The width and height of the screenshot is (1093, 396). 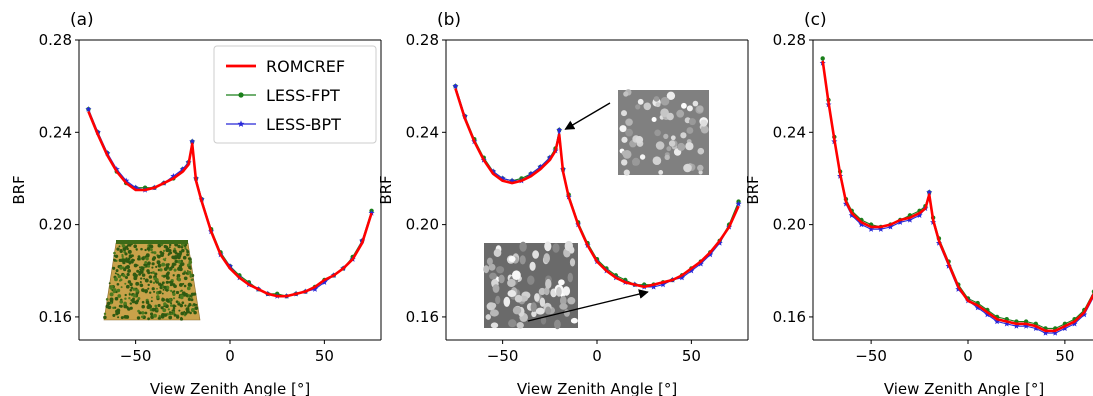 What do you see at coordinates (82, 20) in the screenshot?
I see `panel-a-label: (a)` at bounding box center [82, 20].